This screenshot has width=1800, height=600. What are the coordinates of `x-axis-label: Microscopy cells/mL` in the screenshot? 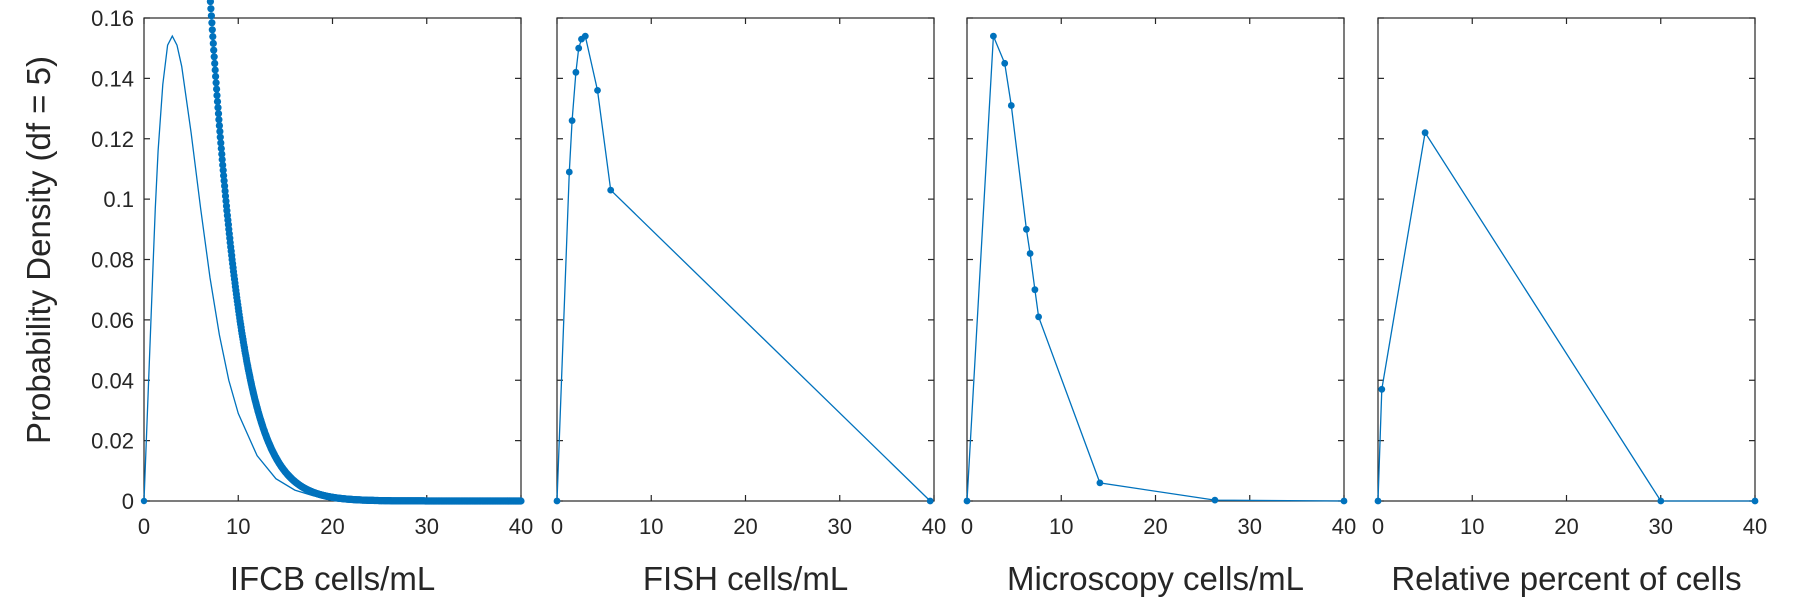 It's located at (1155, 578).